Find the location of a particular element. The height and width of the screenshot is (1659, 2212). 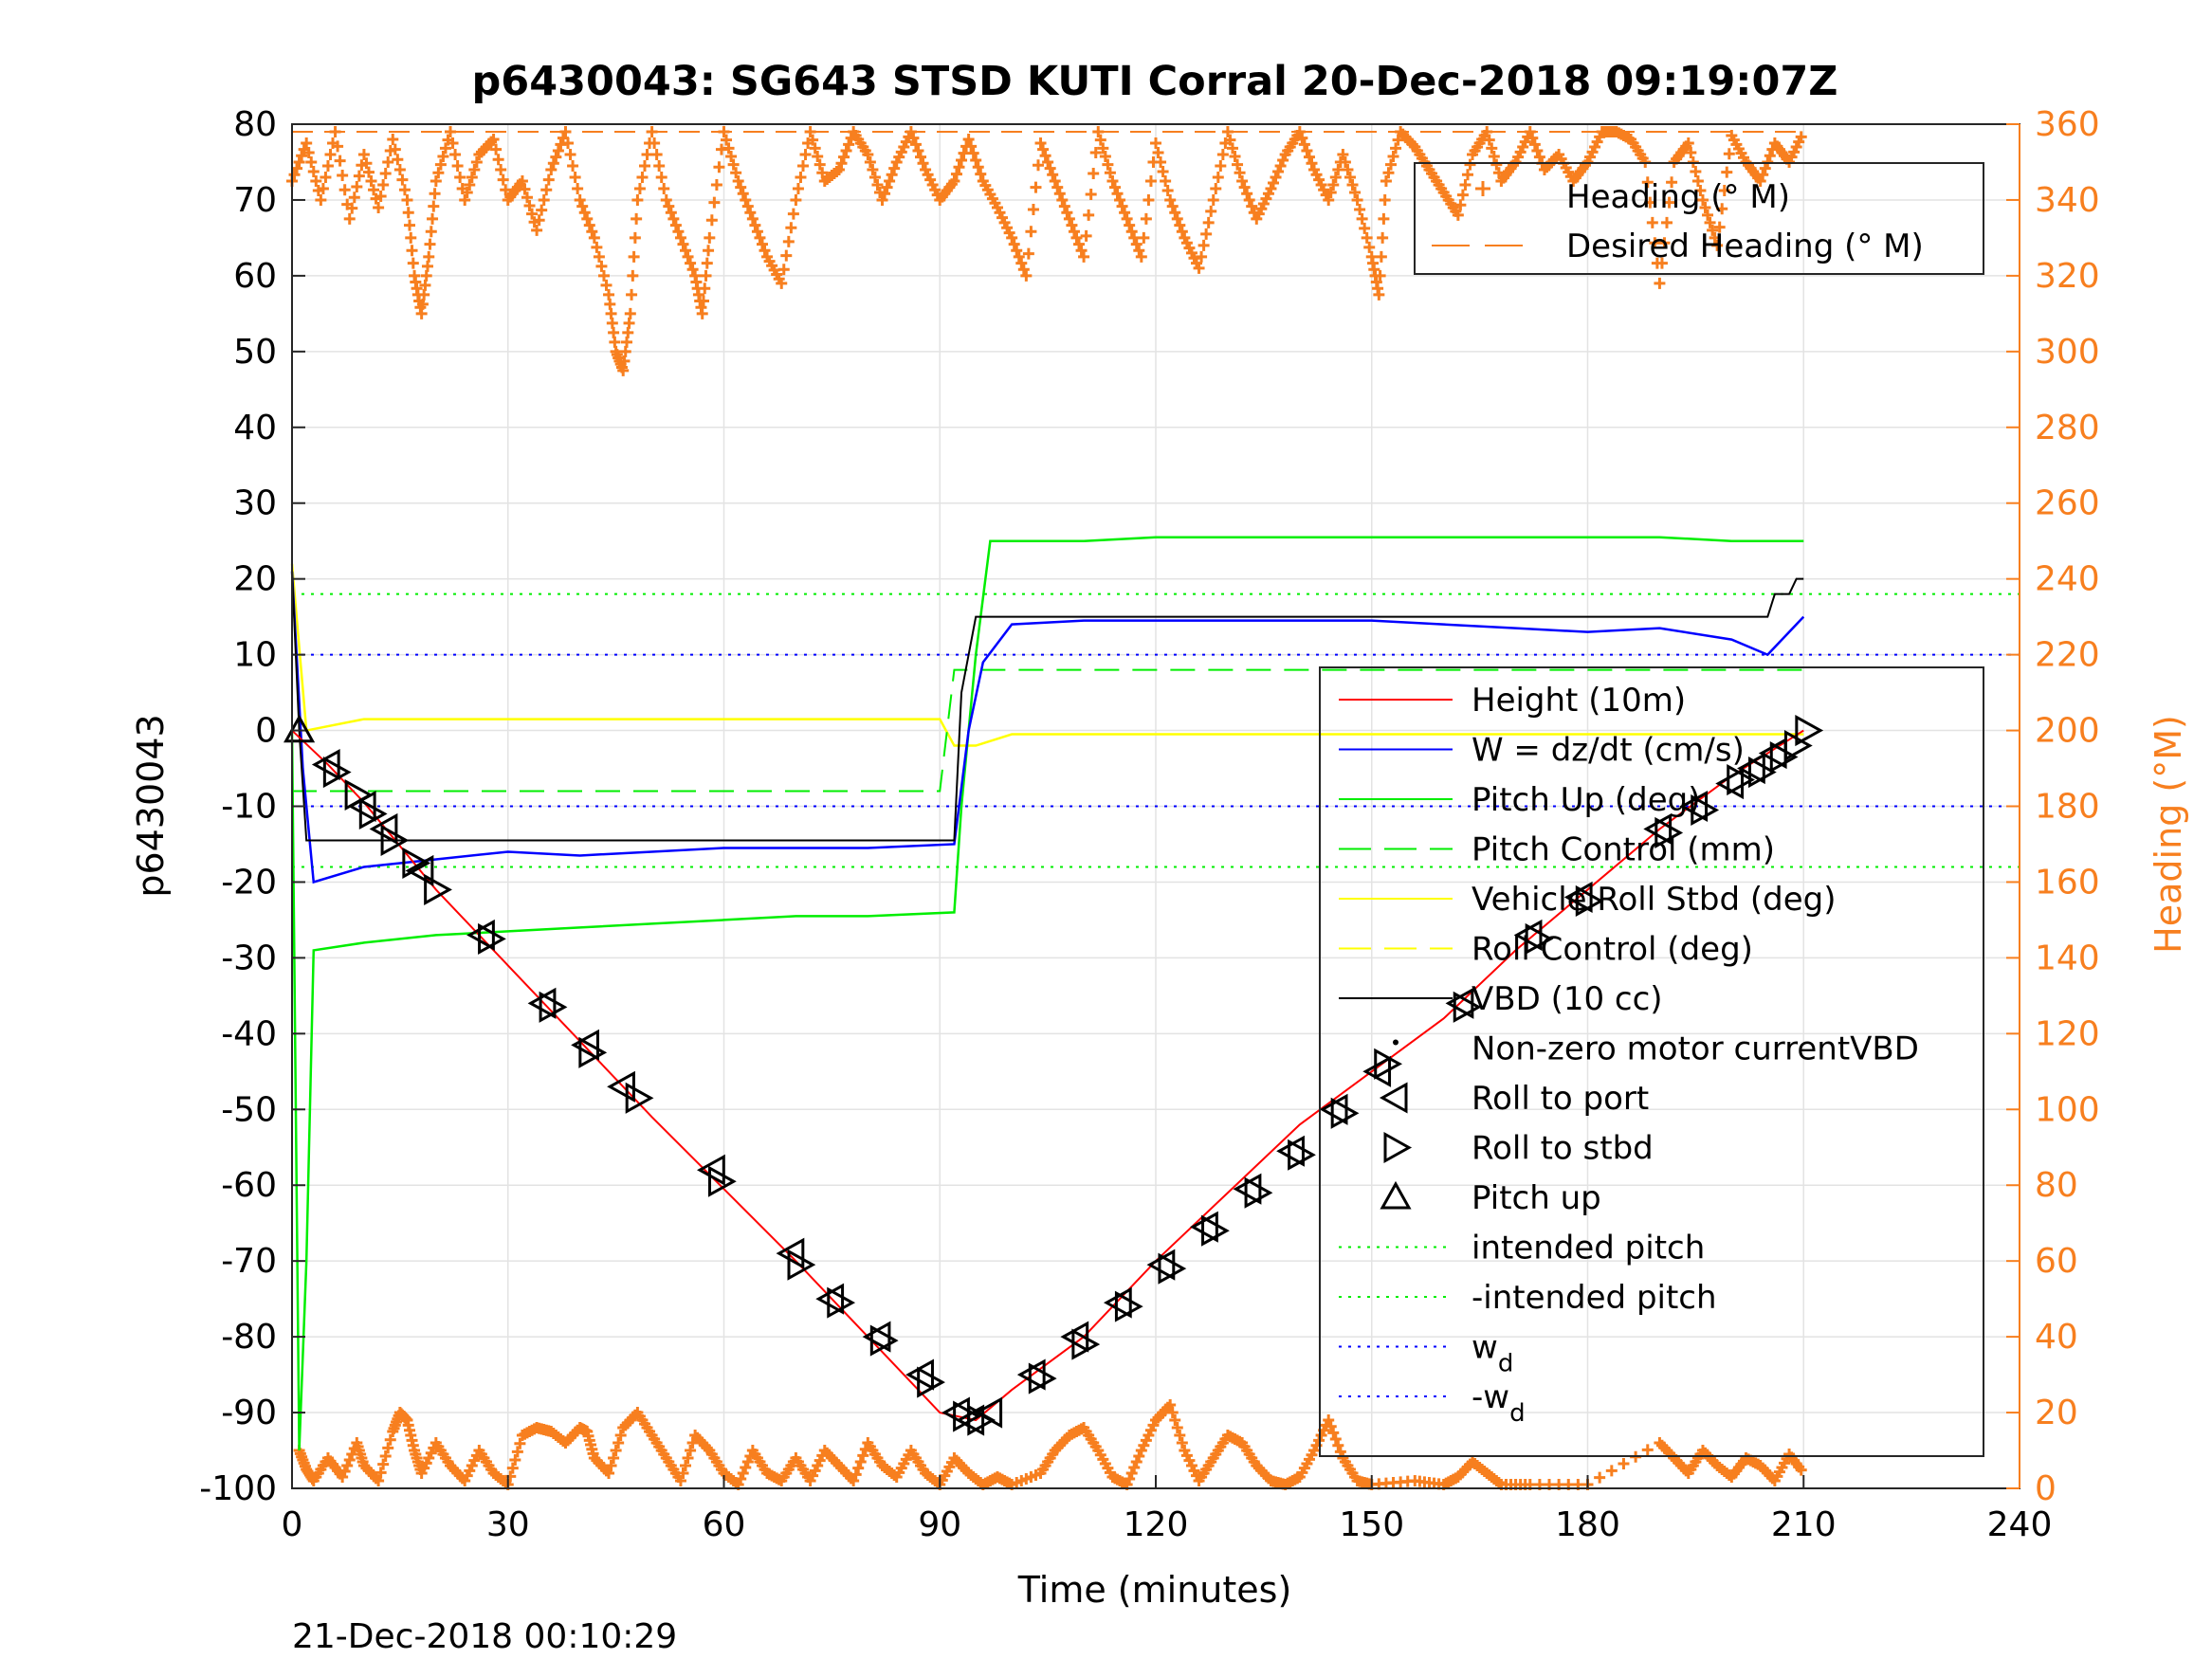

legend-main-label: Height (10m) is located at coordinates (1579, 701).